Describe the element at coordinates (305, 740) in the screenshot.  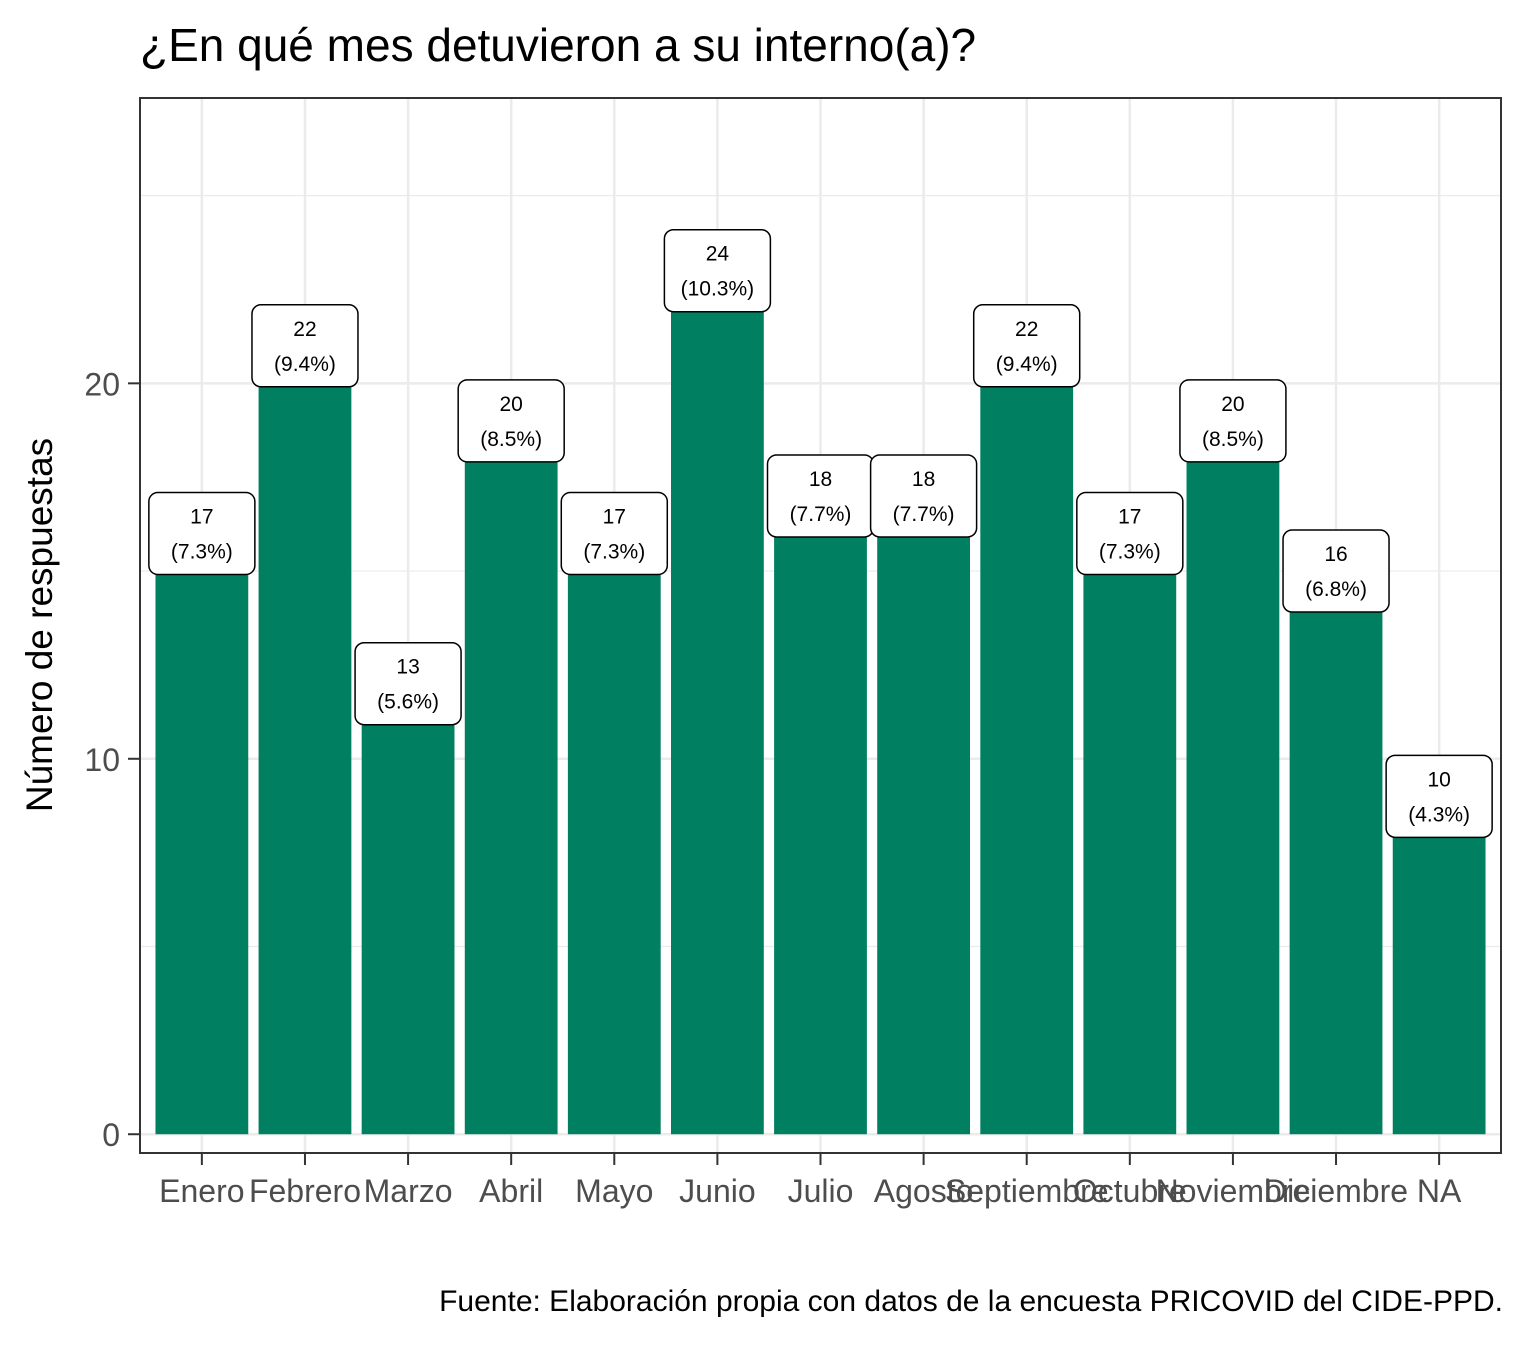
I see `bar-febrero` at that location.